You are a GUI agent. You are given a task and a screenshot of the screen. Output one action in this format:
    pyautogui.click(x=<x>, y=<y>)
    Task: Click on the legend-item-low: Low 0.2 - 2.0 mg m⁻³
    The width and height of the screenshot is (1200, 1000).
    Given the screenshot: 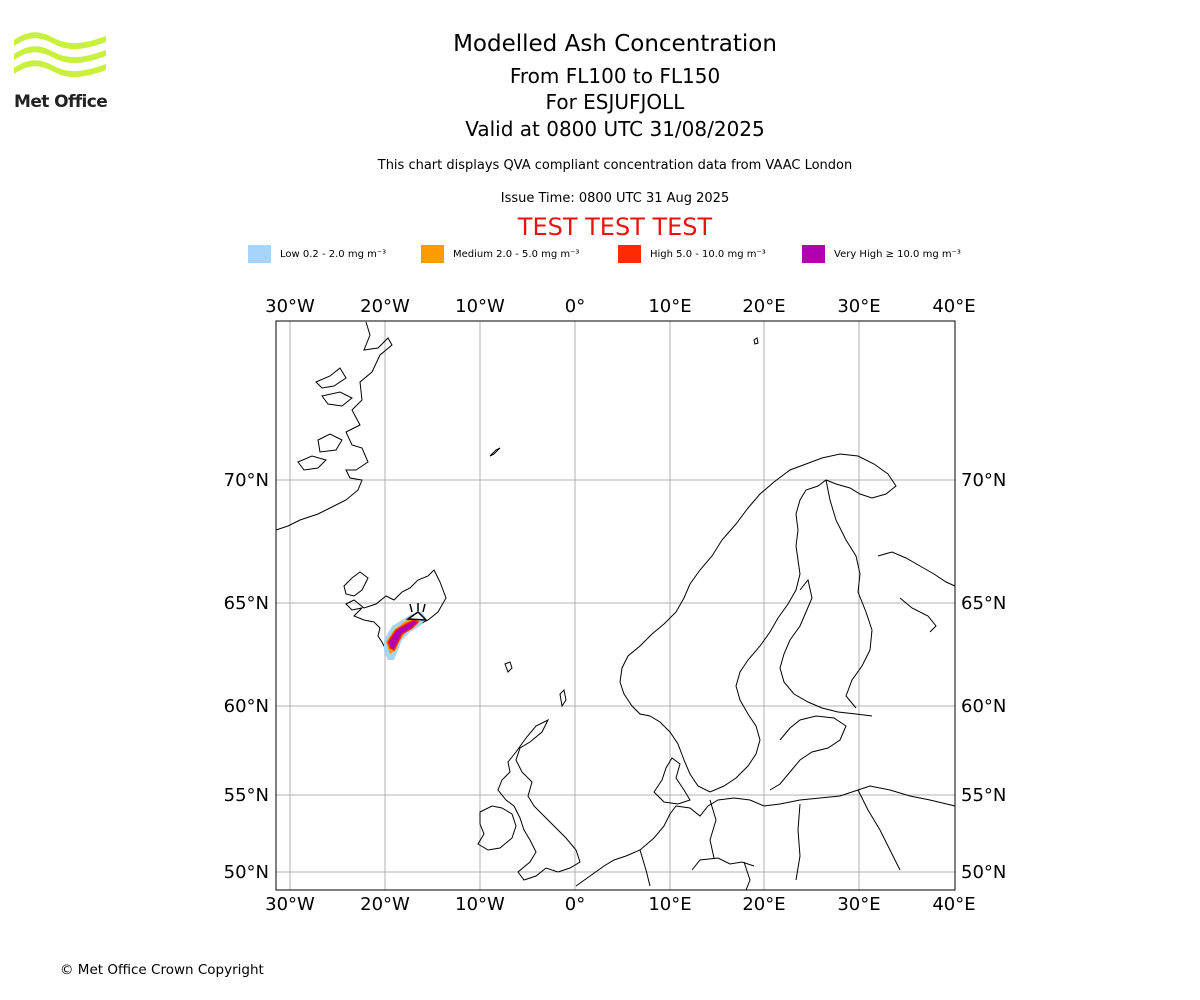 What is the action you would take?
    pyautogui.click(x=317, y=254)
    